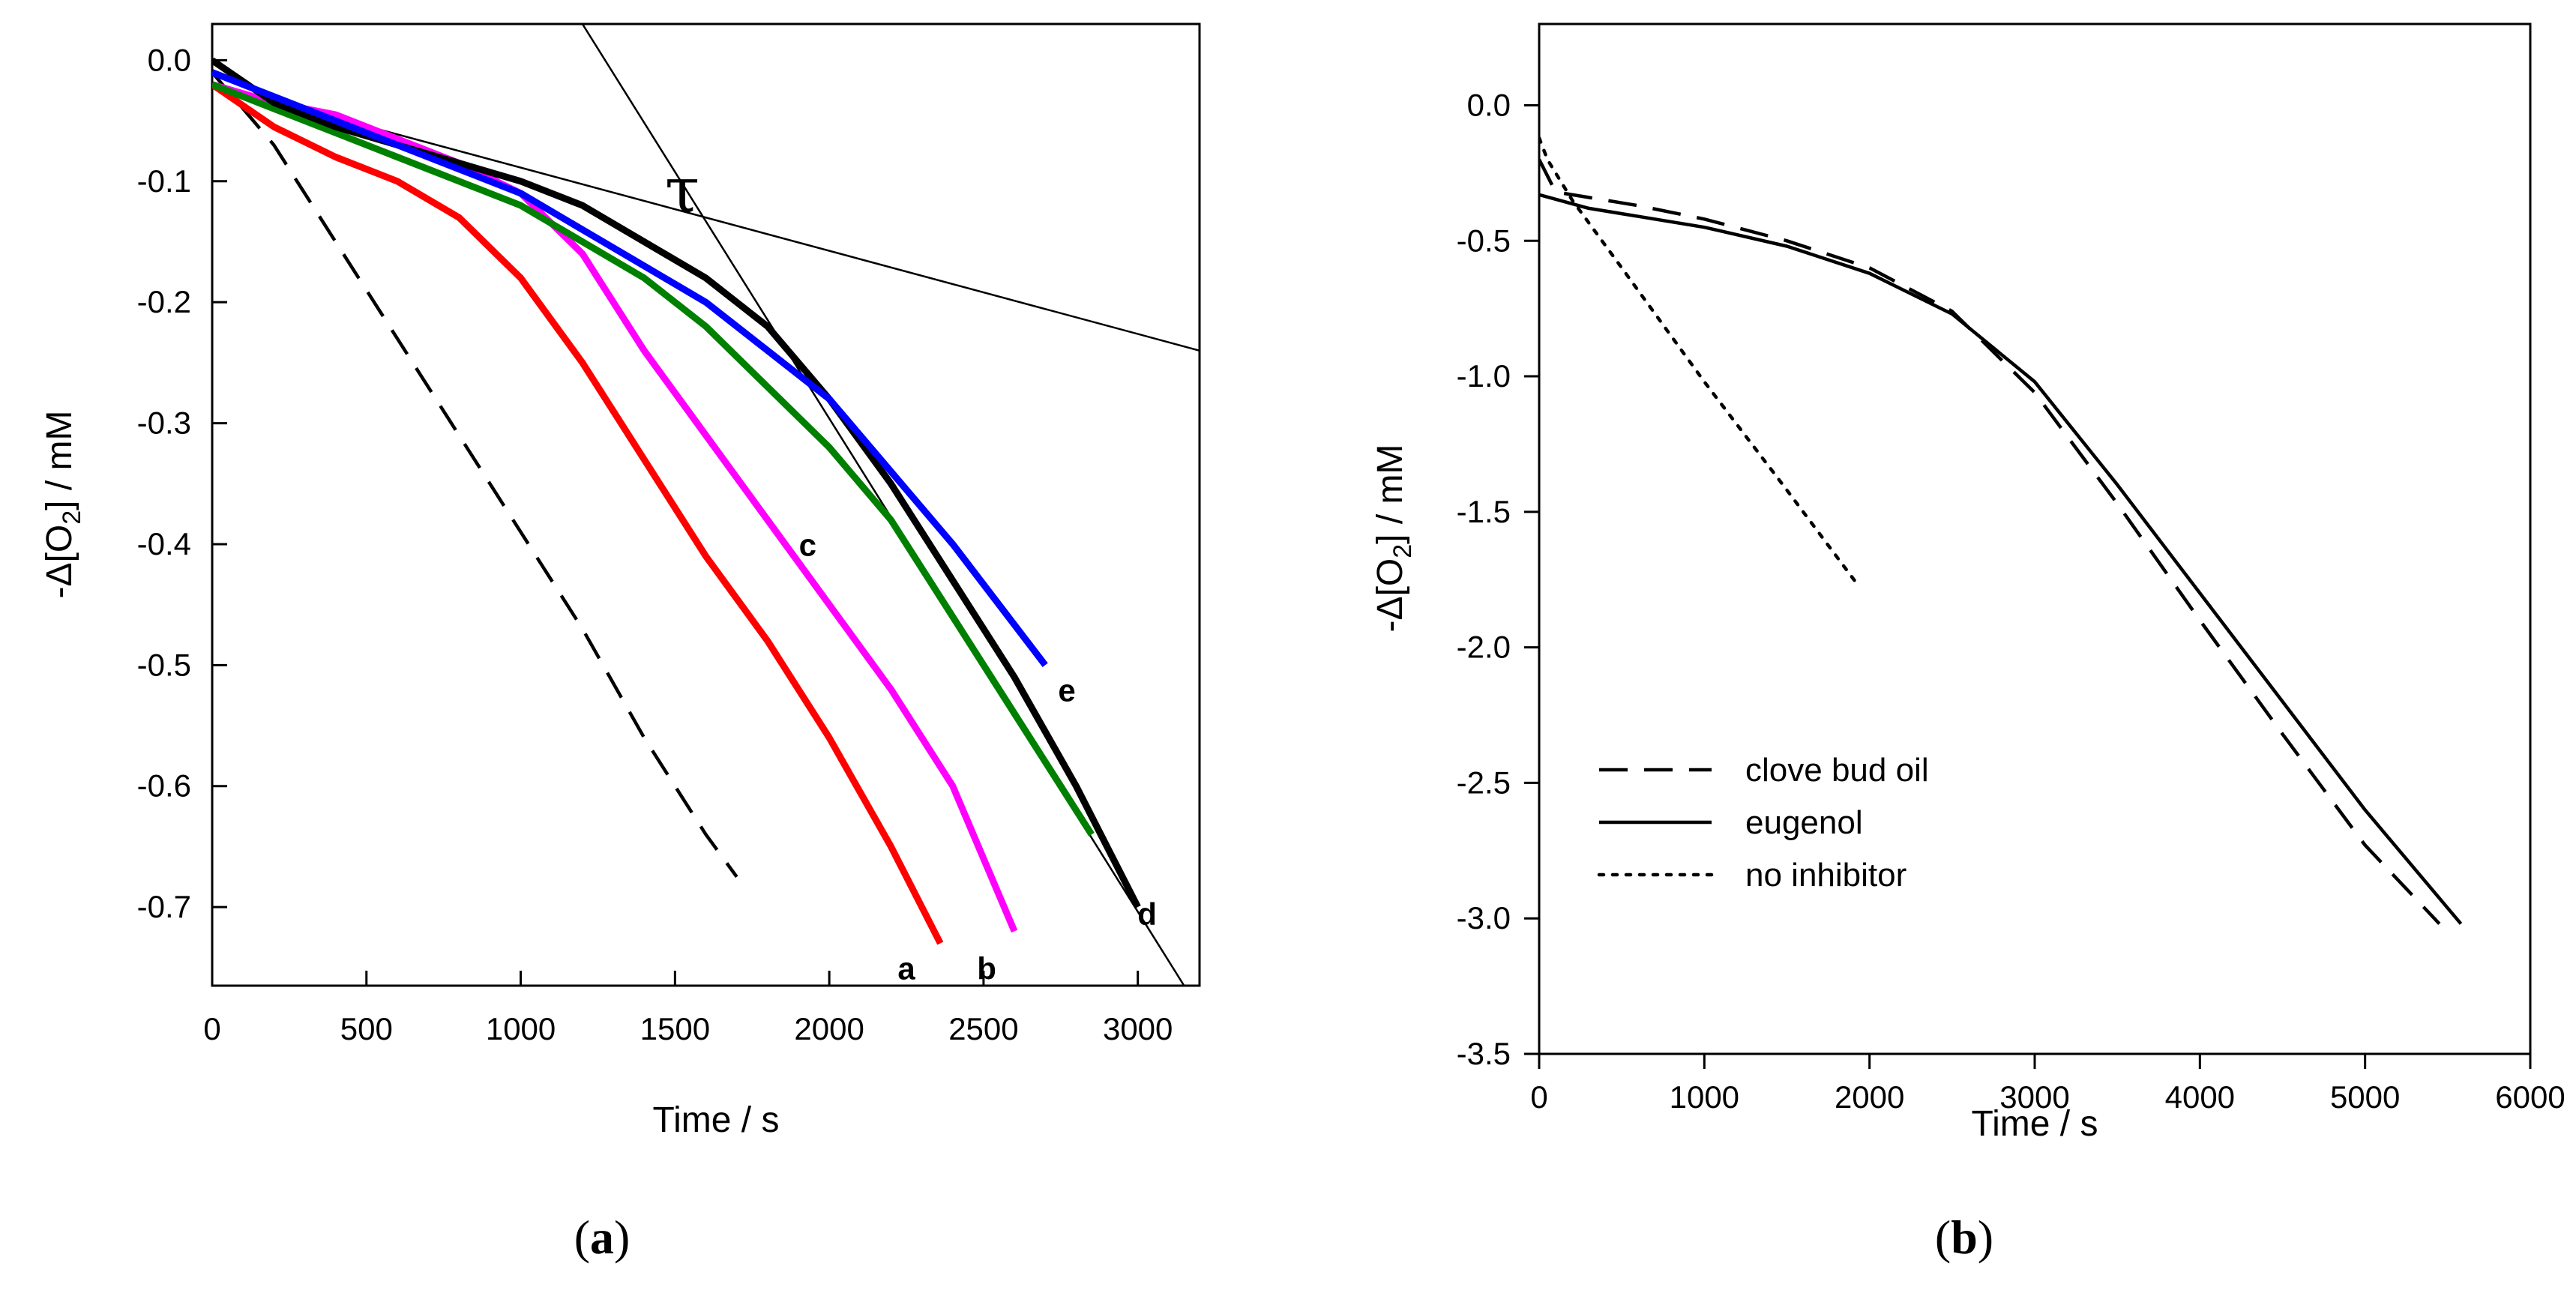  Describe the element at coordinates (983, 1028) in the screenshot. I see `x-tick-label: 2500` at that location.